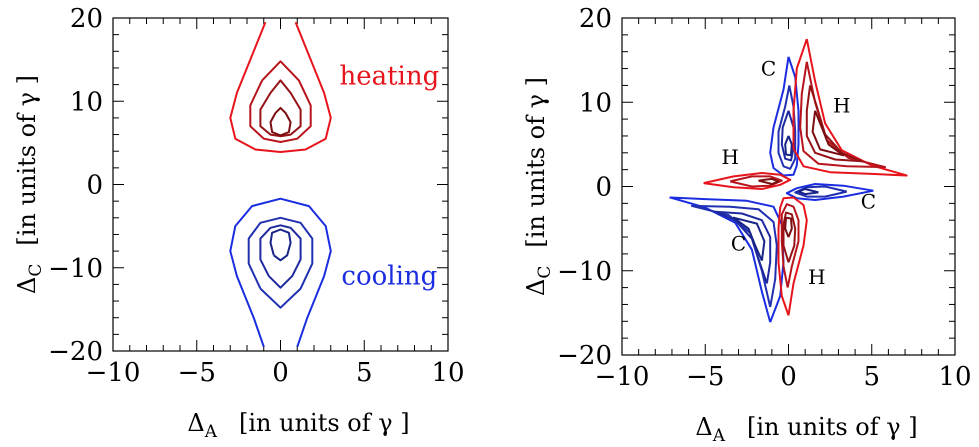 The image size is (979, 447). I want to click on annotation-cooling: cooling, so click(389, 276).